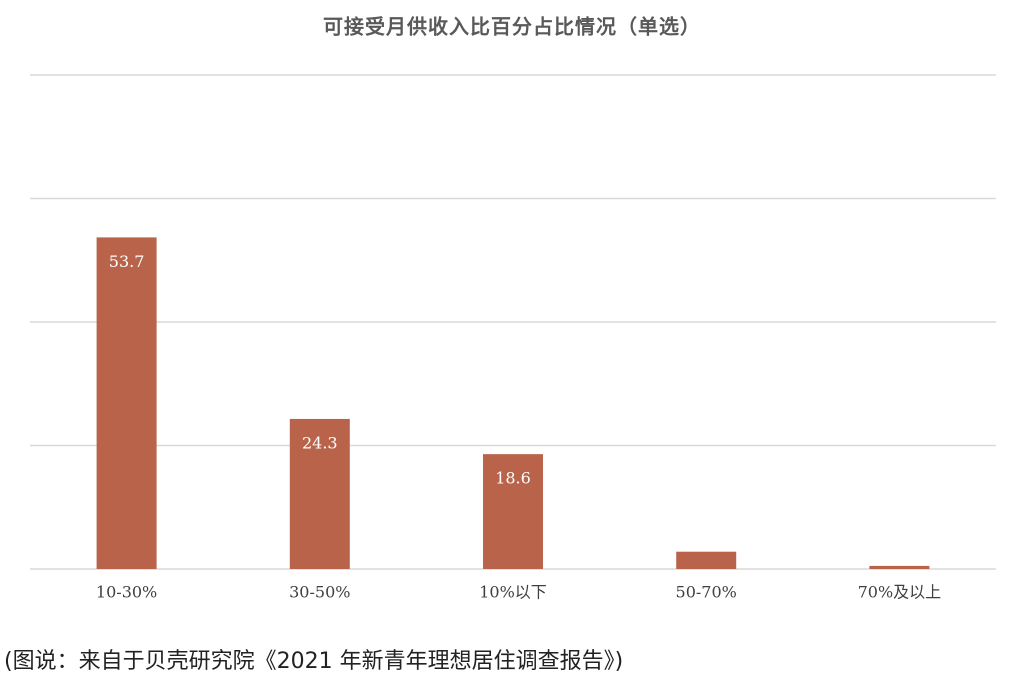  I want to click on caption: (图说：来自于贝壳研究院《2021 年新青年理想居住调查报告》), so click(313, 661).